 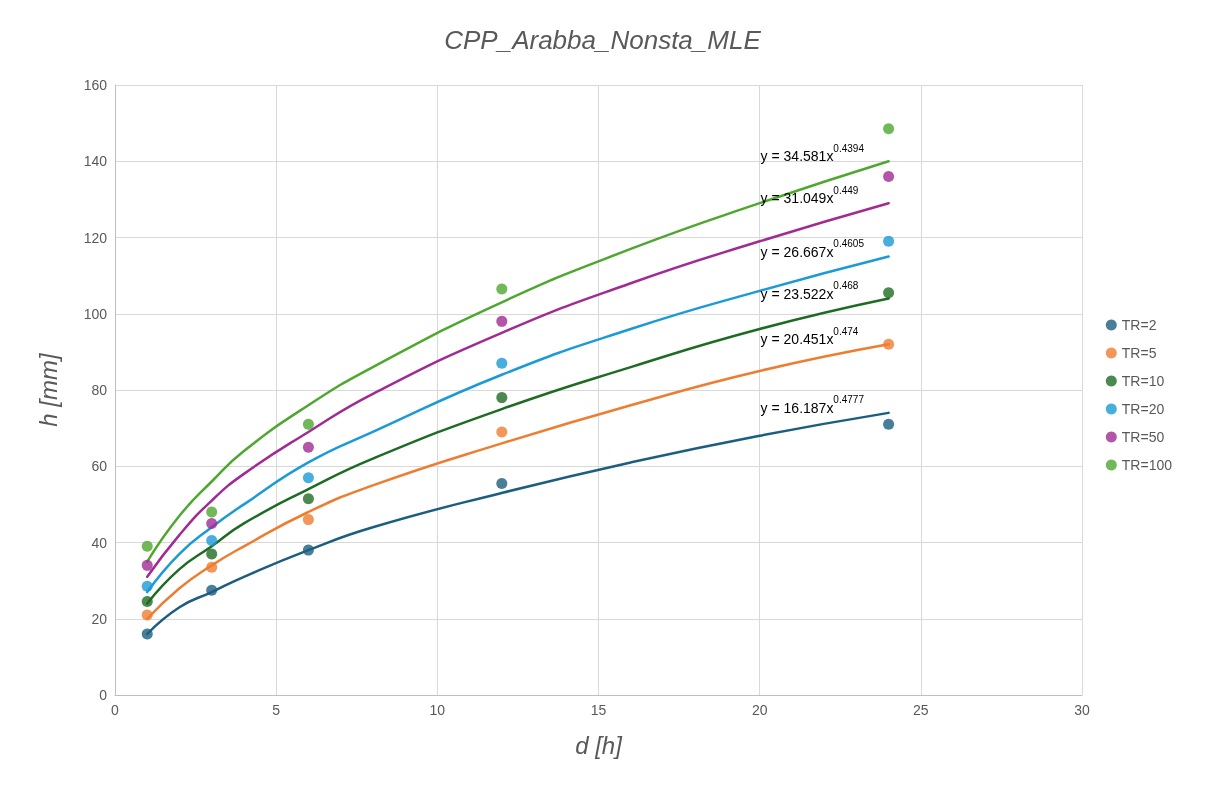 I want to click on legend-label: TR=5, so click(x=1139, y=353).